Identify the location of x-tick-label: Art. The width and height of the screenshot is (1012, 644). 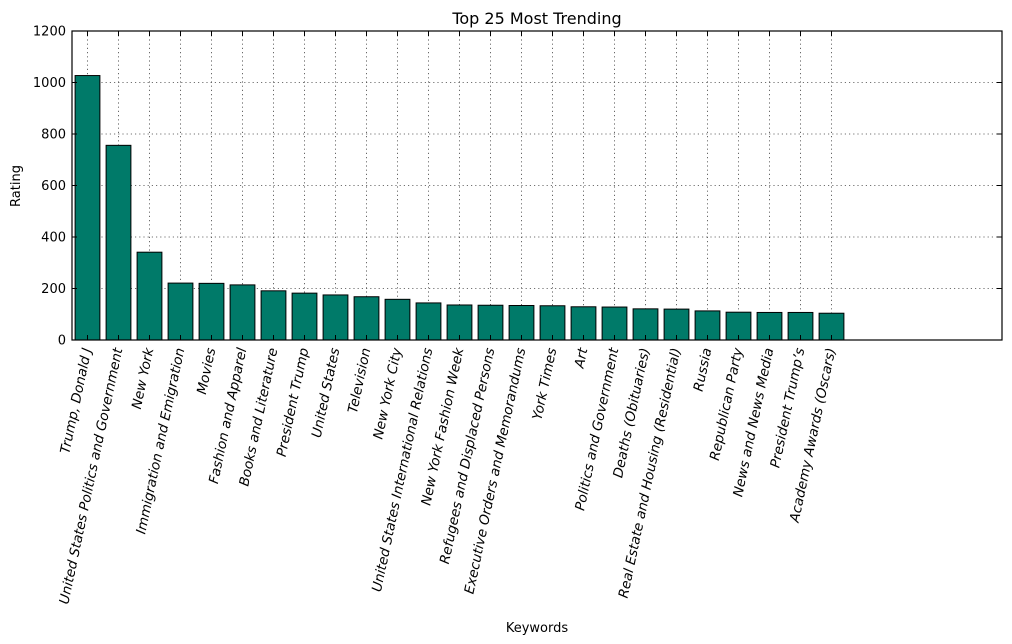
(581, 358).